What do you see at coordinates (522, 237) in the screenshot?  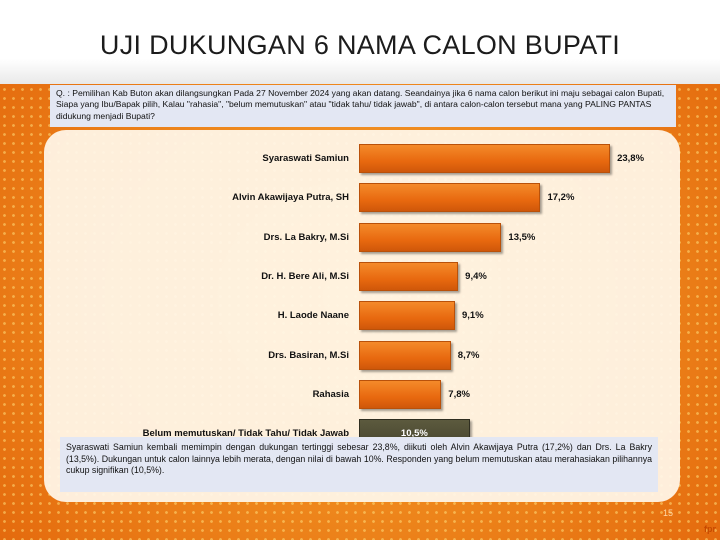 I see `value-label: 13,5%` at bounding box center [522, 237].